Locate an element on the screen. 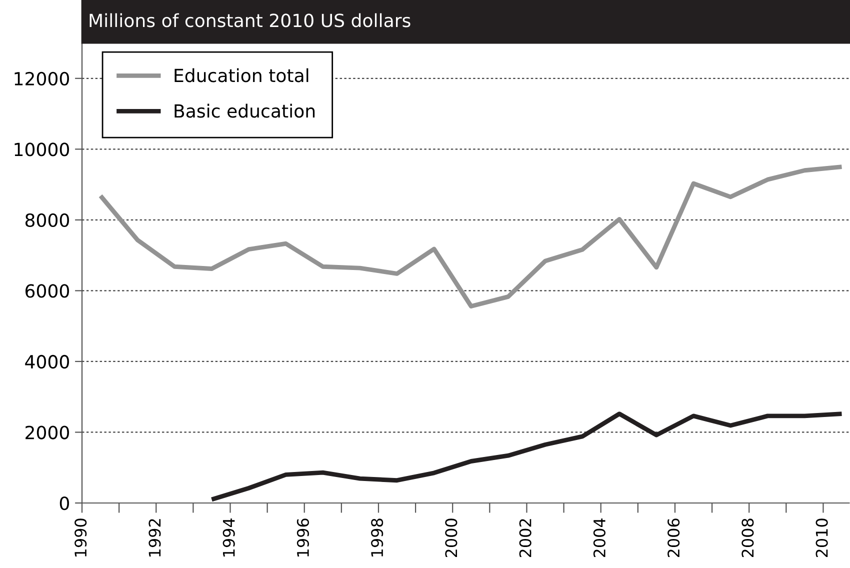 The width and height of the screenshot is (850, 568). x-tick-label: 2002 is located at coordinates (525, 538).